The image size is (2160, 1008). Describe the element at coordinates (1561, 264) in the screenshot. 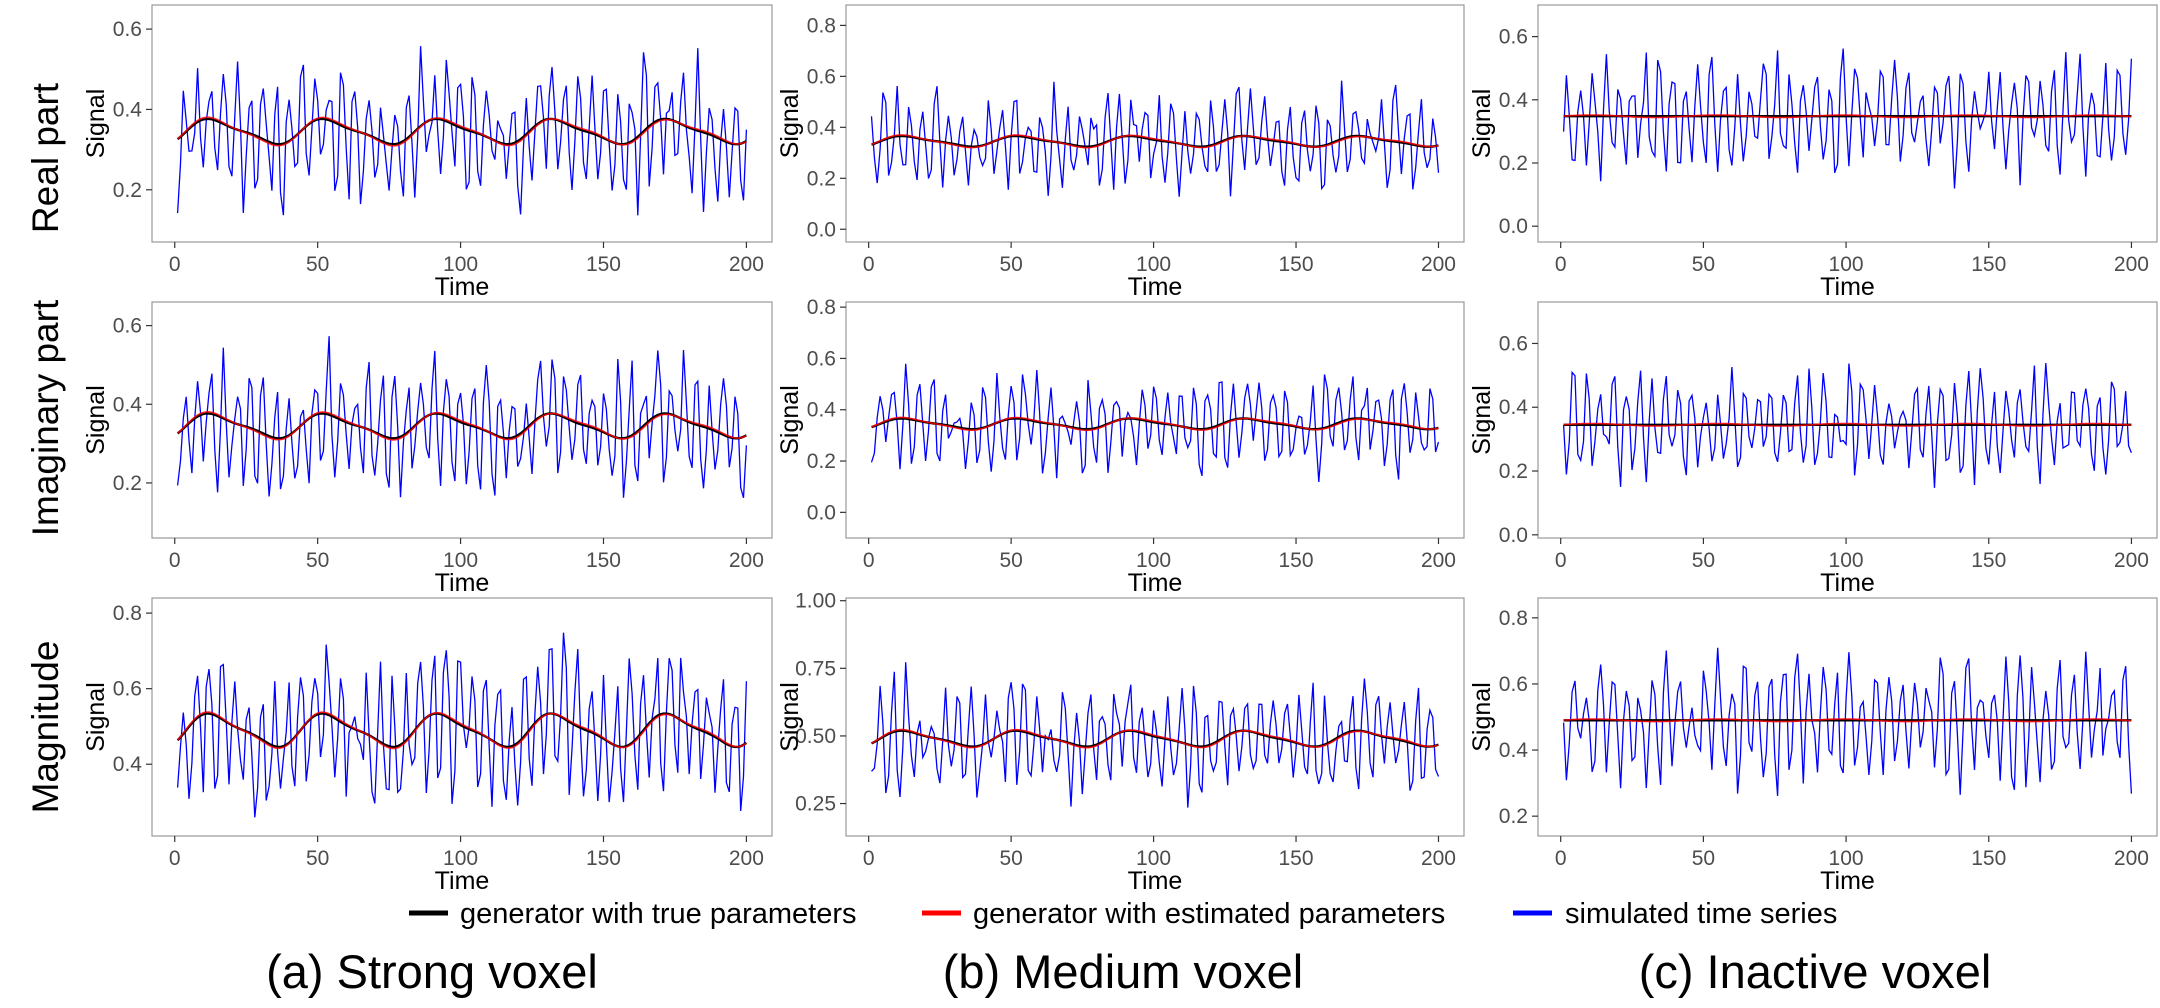

I see `panel-r1-c3-xtick-label-0: 0` at that location.